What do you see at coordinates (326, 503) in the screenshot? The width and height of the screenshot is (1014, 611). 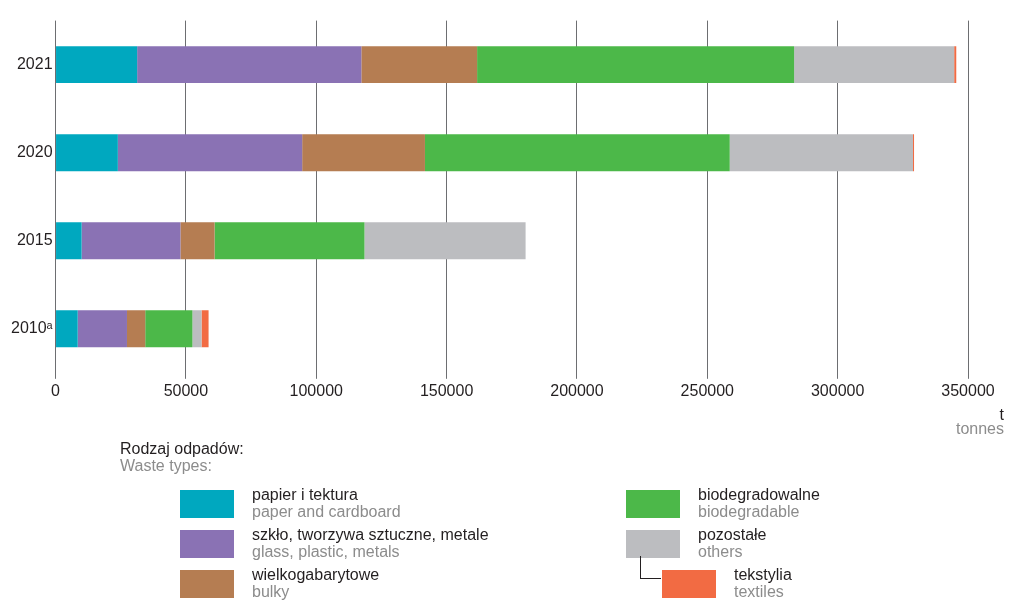 I see `legend-label: papier i tektura paper and cardboard` at bounding box center [326, 503].